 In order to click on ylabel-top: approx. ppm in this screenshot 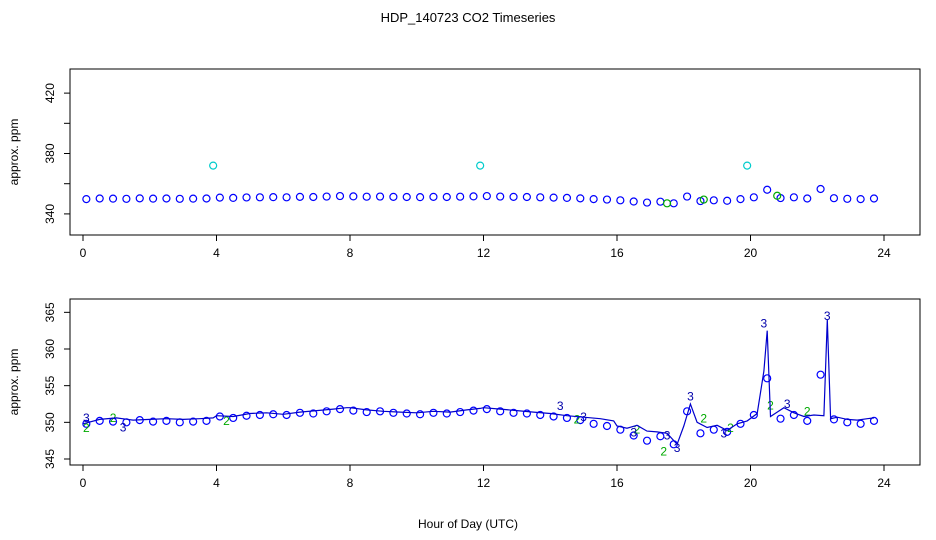, I will do `click(14, 152)`.